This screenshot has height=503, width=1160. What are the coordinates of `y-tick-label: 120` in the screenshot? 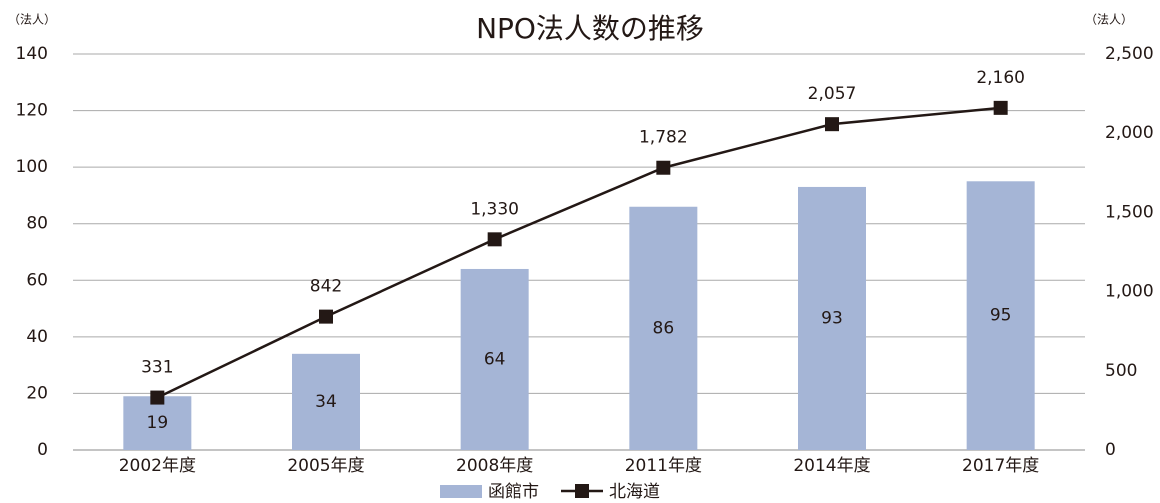 It's located at (32, 111).